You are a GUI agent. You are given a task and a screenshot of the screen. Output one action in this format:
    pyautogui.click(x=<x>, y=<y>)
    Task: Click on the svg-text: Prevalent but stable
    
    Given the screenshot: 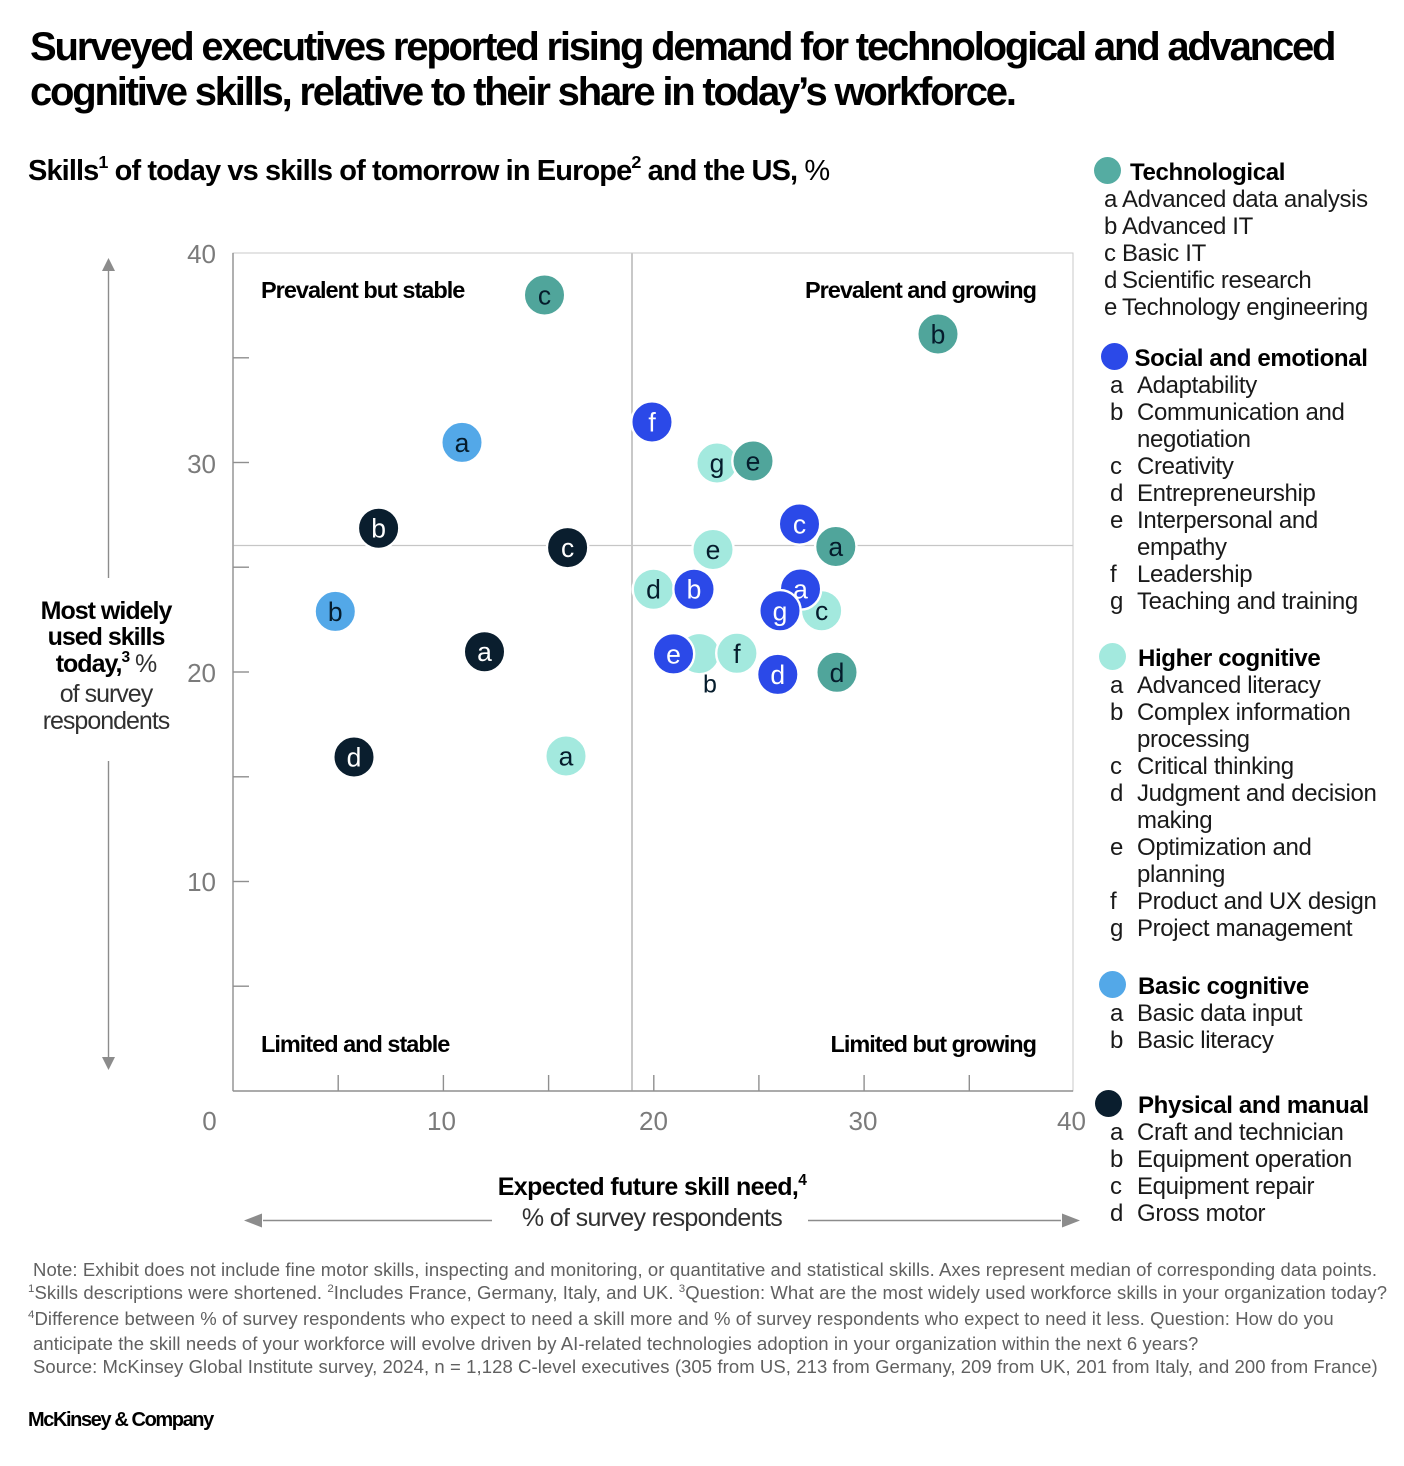 What is the action you would take?
    pyautogui.click(x=363, y=290)
    